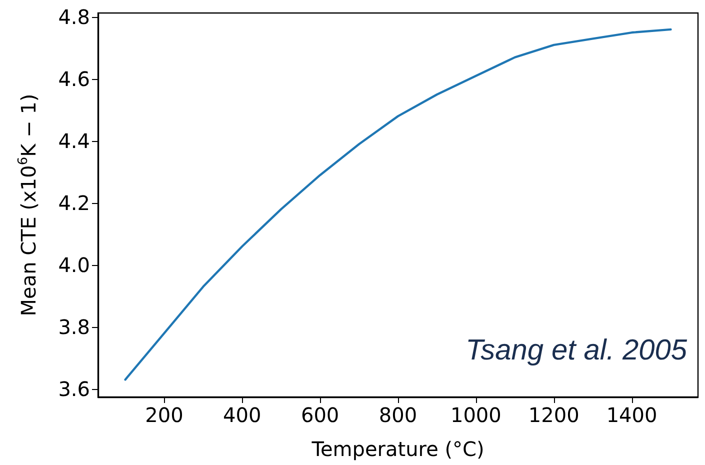 This screenshot has height=465, width=705. Describe the element at coordinates (74, 141) in the screenshot. I see `y-tick-label: 4.4` at that location.